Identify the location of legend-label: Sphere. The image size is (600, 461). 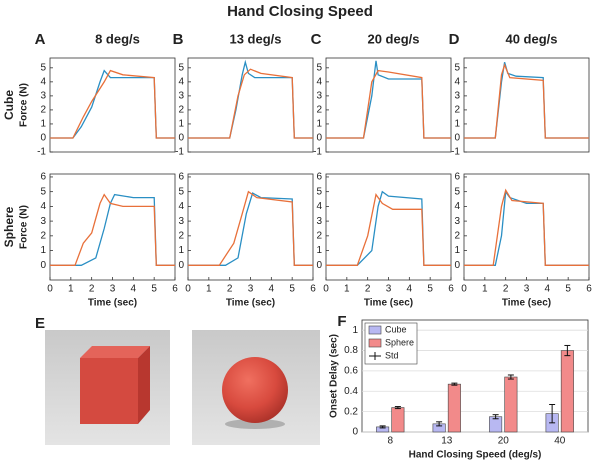
(399, 342).